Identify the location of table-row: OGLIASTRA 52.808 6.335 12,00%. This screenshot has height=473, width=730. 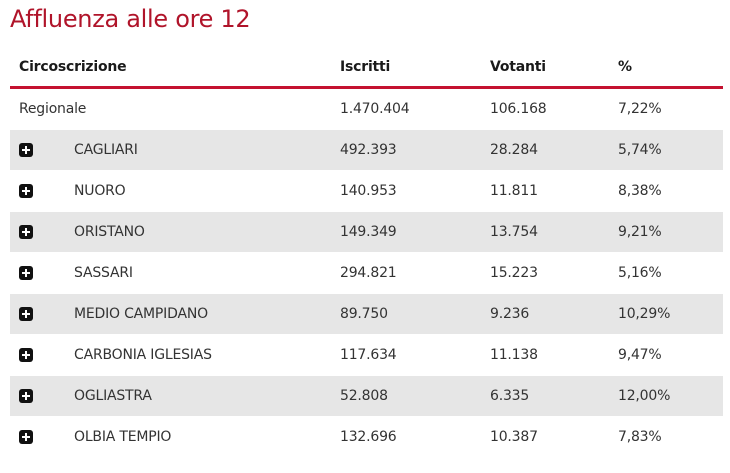
(366, 396).